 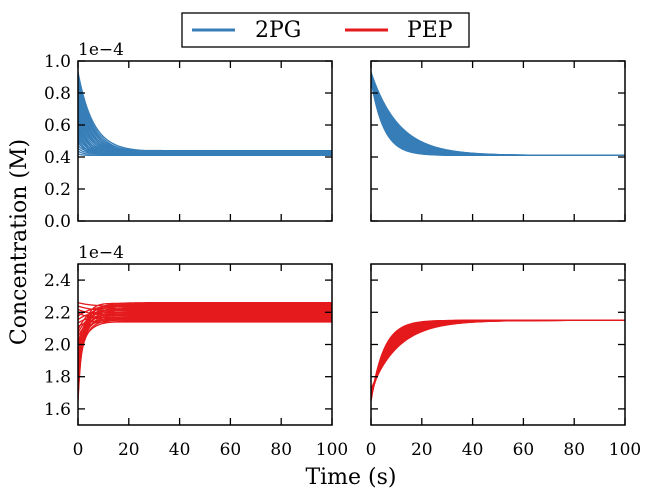 I want to click on y-tick-label: 2.4, so click(x=57, y=281).